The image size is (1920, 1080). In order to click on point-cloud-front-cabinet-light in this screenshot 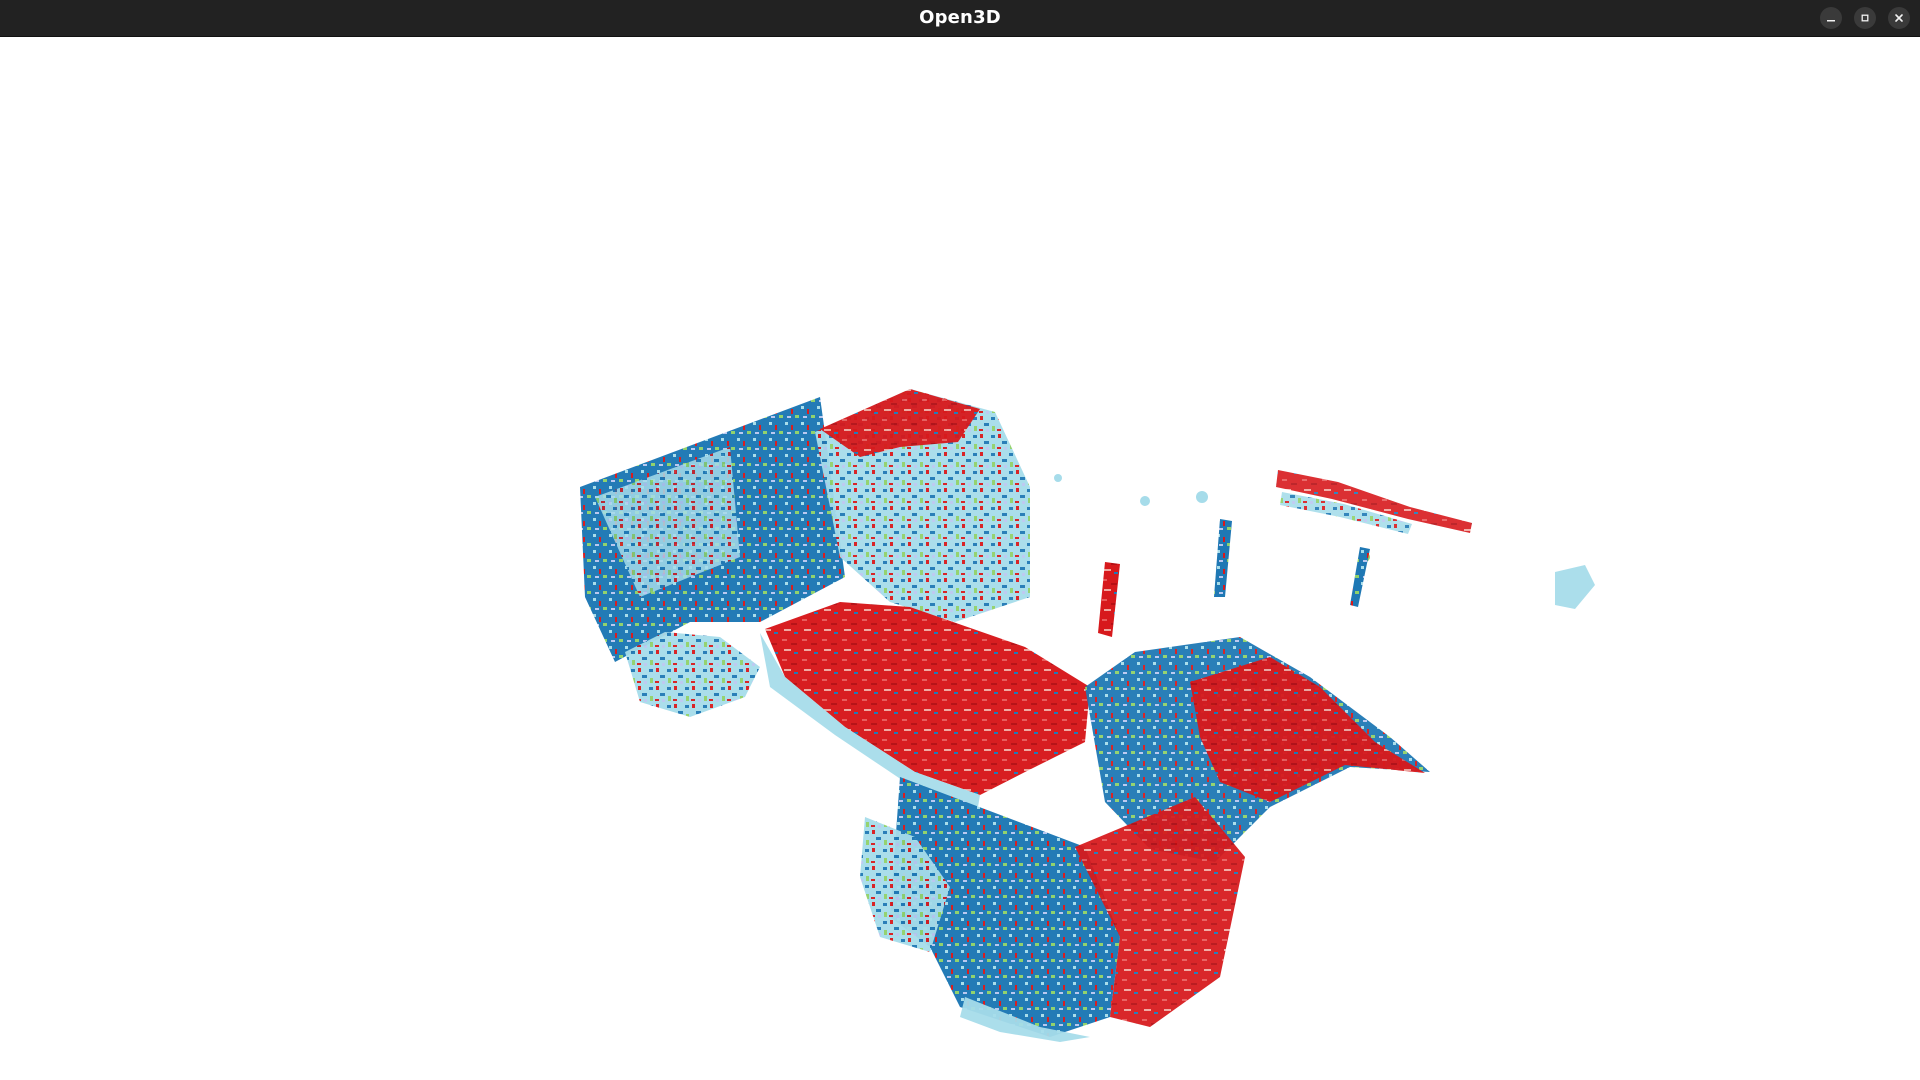, I will do `click(1025, 1019)`.